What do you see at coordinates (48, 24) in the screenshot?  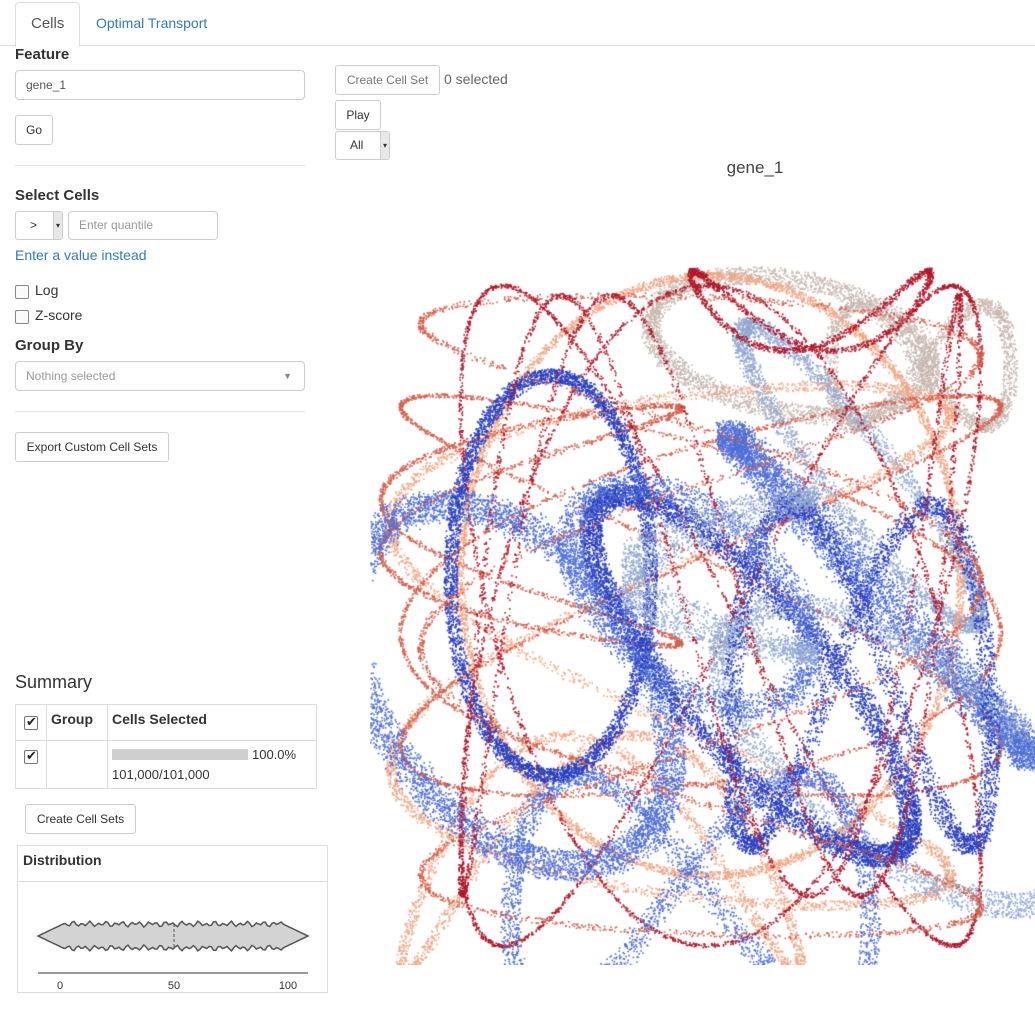 I see `tab-cells: Cells` at bounding box center [48, 24].